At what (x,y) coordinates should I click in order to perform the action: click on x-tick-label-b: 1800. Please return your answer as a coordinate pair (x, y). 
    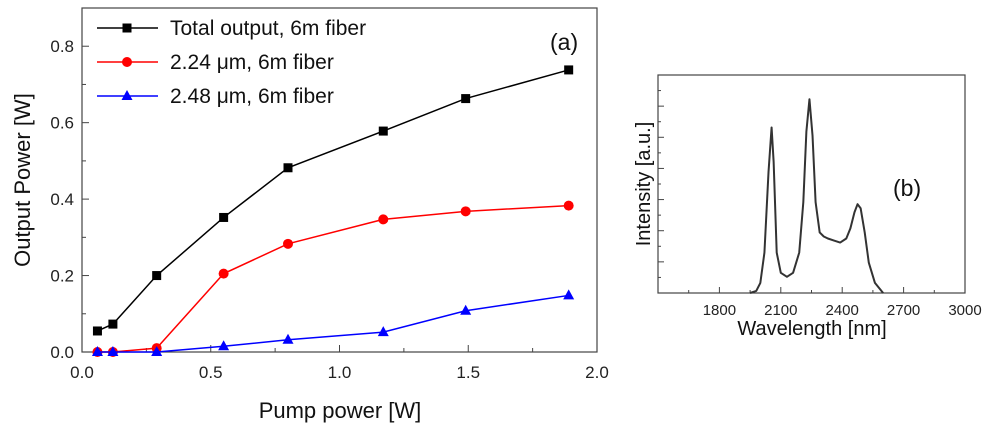
    Looking at the image, I should click on (719, 310).